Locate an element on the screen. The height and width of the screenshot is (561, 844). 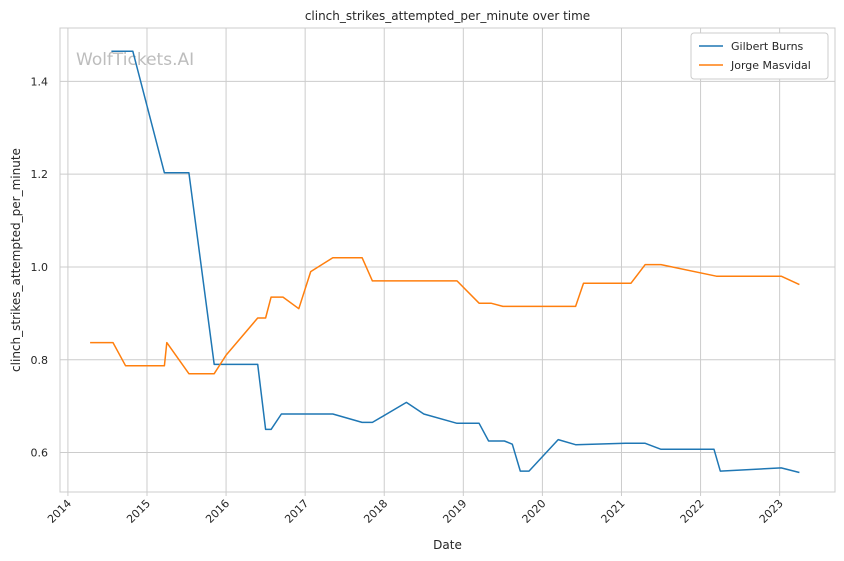
legend: Gilbert Burns Jorge Masvidal is located at coordinates (759, 56).